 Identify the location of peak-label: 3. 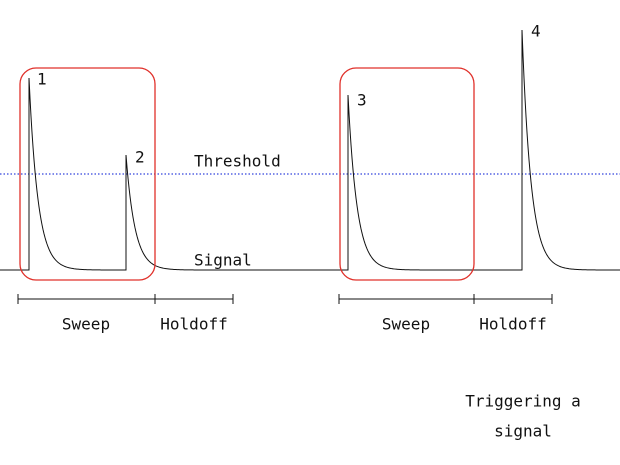
(362, 100).